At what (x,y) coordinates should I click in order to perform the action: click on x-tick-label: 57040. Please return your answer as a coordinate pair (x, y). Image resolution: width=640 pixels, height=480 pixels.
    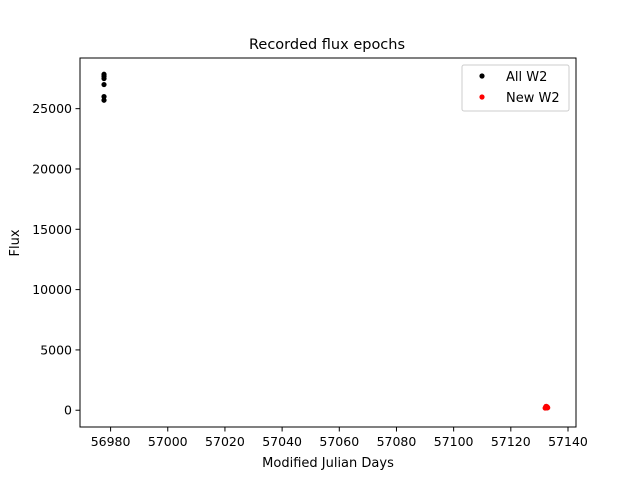
    Looking at the image, I should click on (282, 441).